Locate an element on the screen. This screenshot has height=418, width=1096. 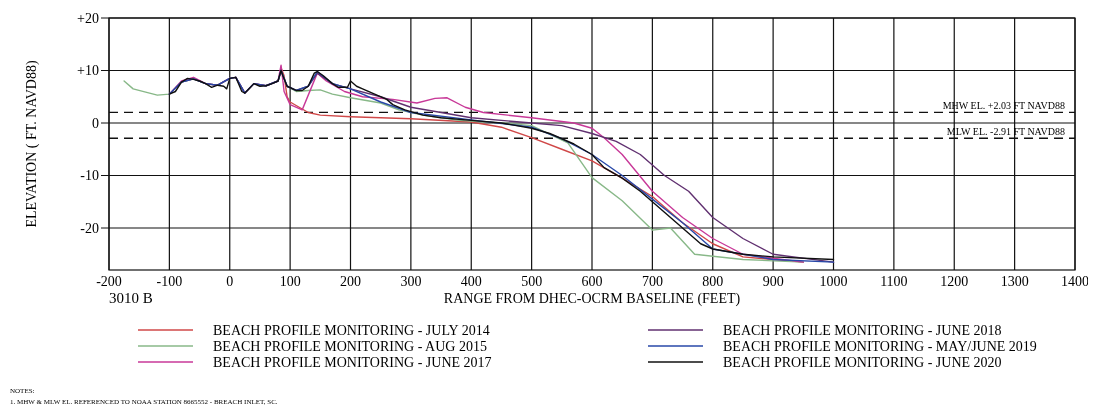
y-tick-label: -10 is located at coordinates (89, 176).